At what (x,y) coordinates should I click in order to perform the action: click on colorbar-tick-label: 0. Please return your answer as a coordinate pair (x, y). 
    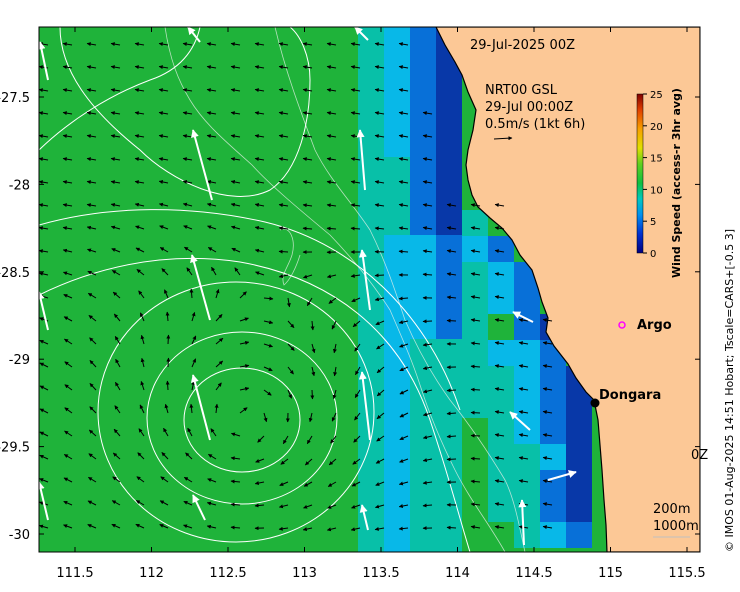
    Looking at the image, I should click on (653, 254).